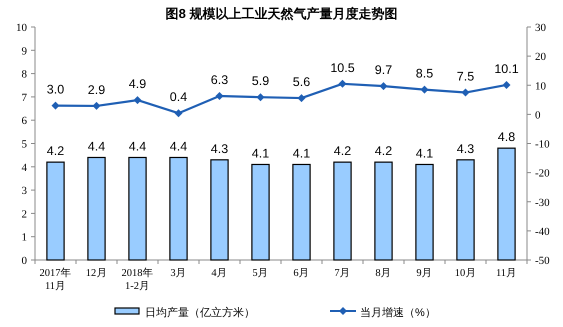 Image resolution: width=563 pixels, height=327 pixels. Describe the element at coordinates (282, 13) in the screenshot. I see `chart-title: 图8 规模以上工业天然气产量月度走势图` at that location.